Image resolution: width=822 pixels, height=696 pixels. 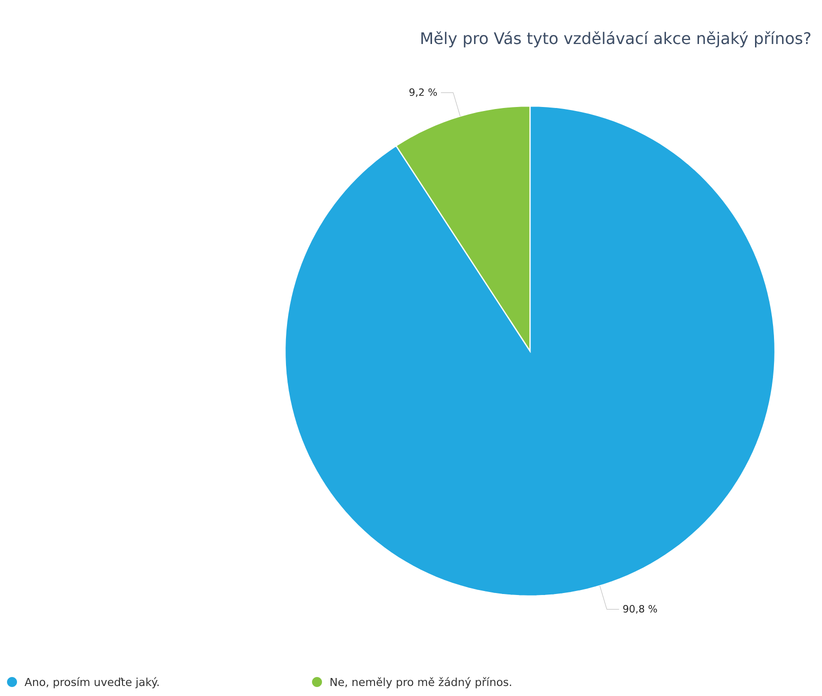 What do you see at coordinates (91, 682) in the screenshot?
I see `legend-label: Ano, prosím uveďte jaký.` at bounding box center [91, 682].